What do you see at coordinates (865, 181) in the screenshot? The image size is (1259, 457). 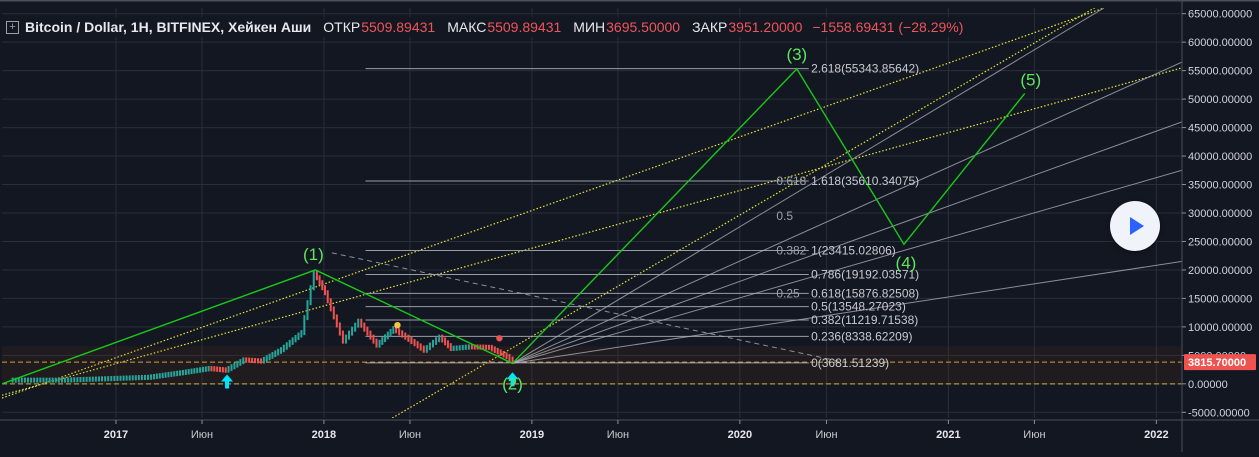 I see `fib-level-label: 1.618(35610.34075)` at bounding box center [865, 181].